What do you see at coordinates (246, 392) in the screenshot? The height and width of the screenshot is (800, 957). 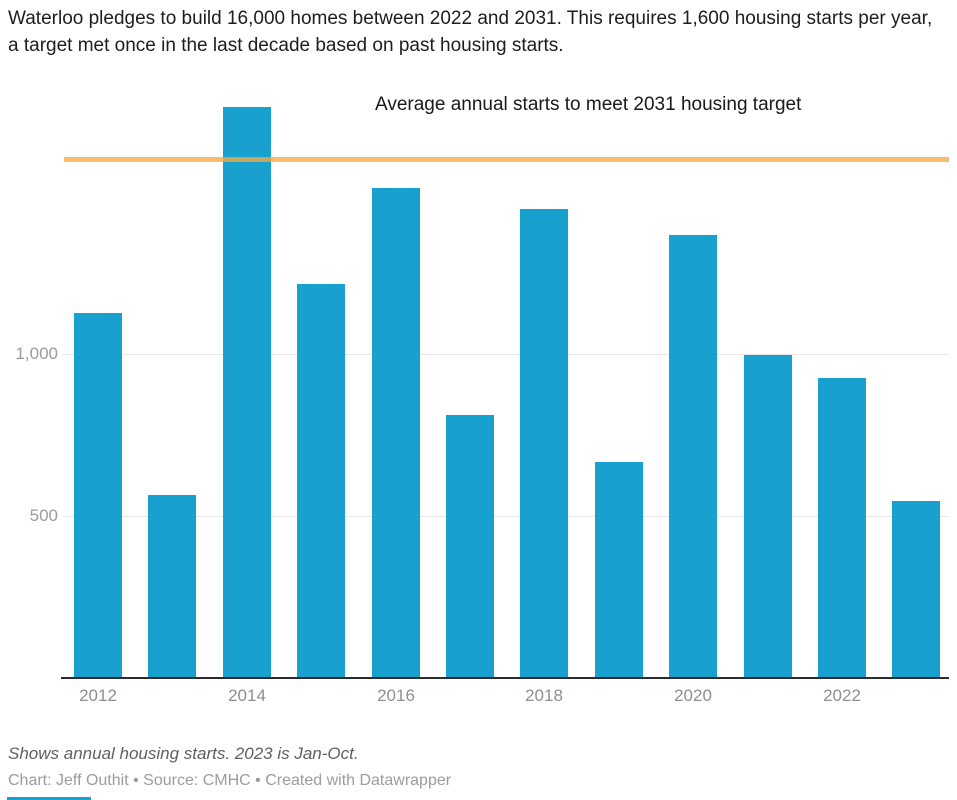 I see `bar-2014` at bounding box center [246, 392].